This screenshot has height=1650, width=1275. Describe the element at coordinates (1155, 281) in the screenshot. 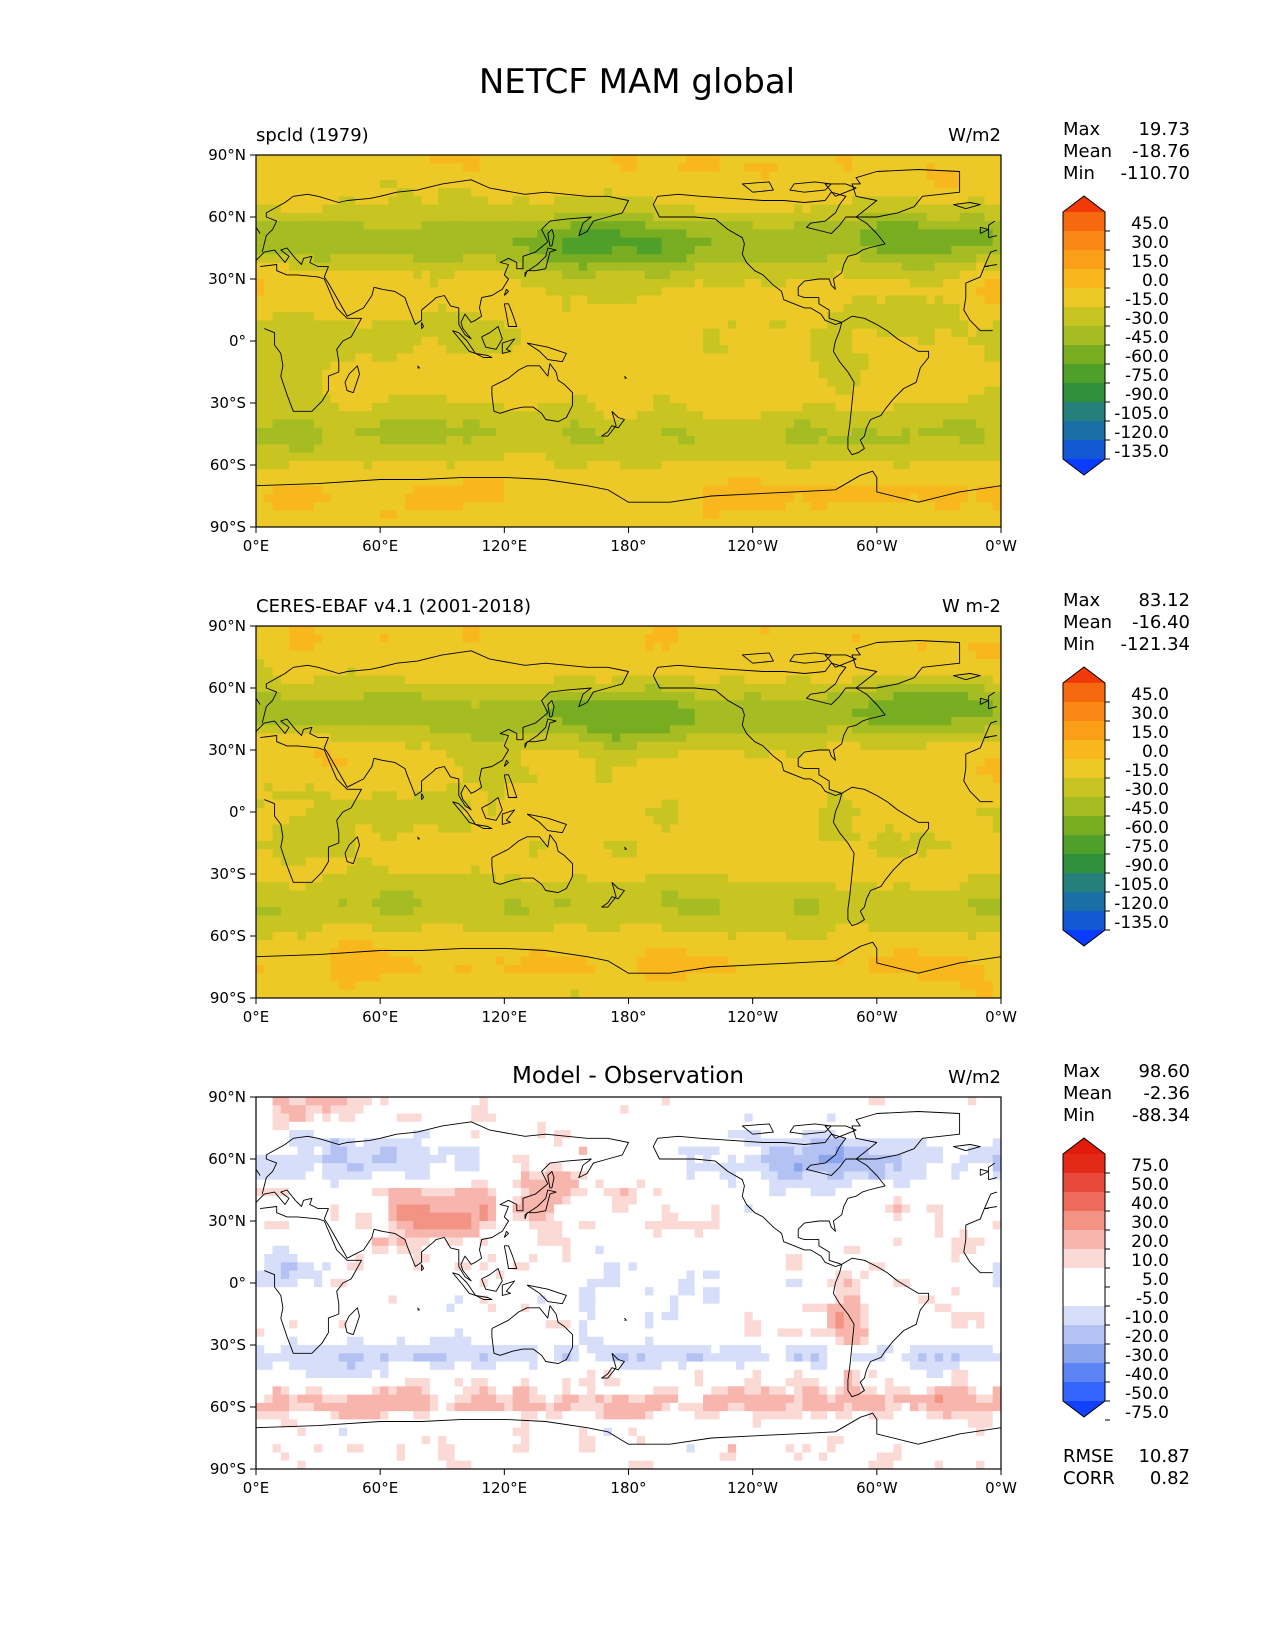

I see `colorbar-label: 0.0` at that location.